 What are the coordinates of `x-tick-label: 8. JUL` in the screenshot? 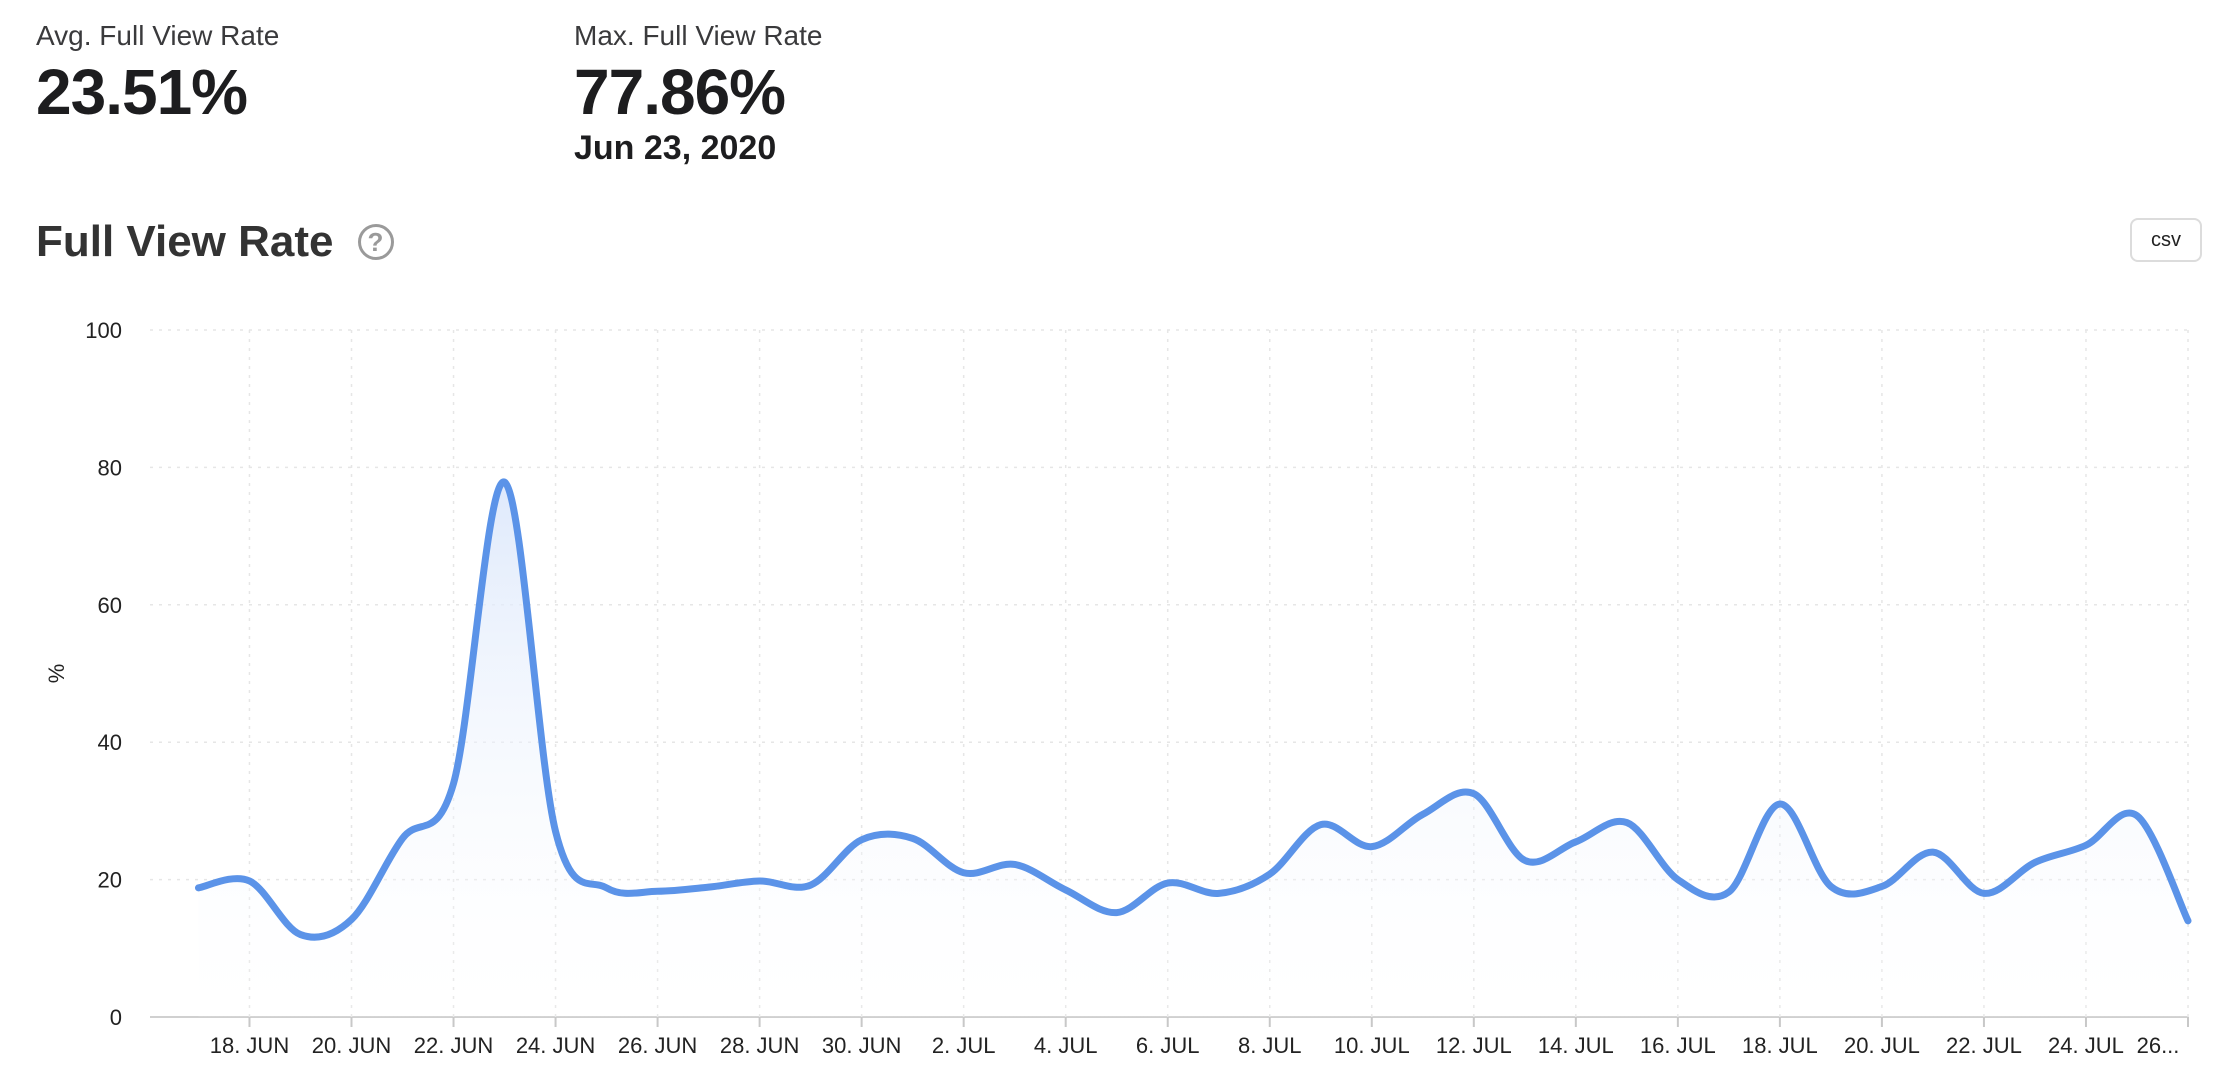 It's located at (1270, 1045).